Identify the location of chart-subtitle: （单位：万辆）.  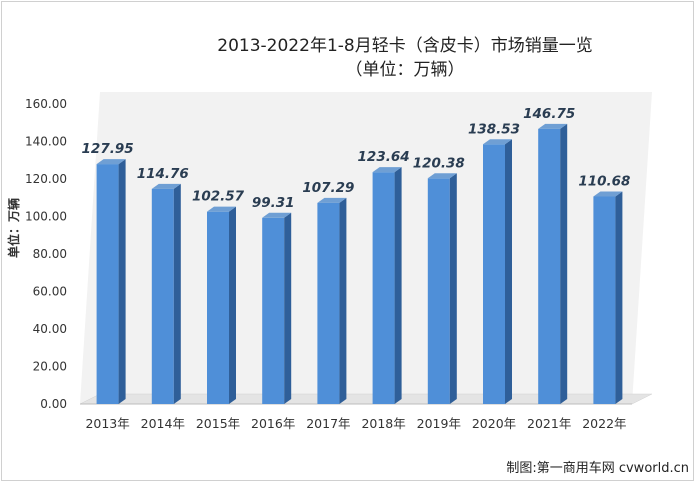
(405, 70).